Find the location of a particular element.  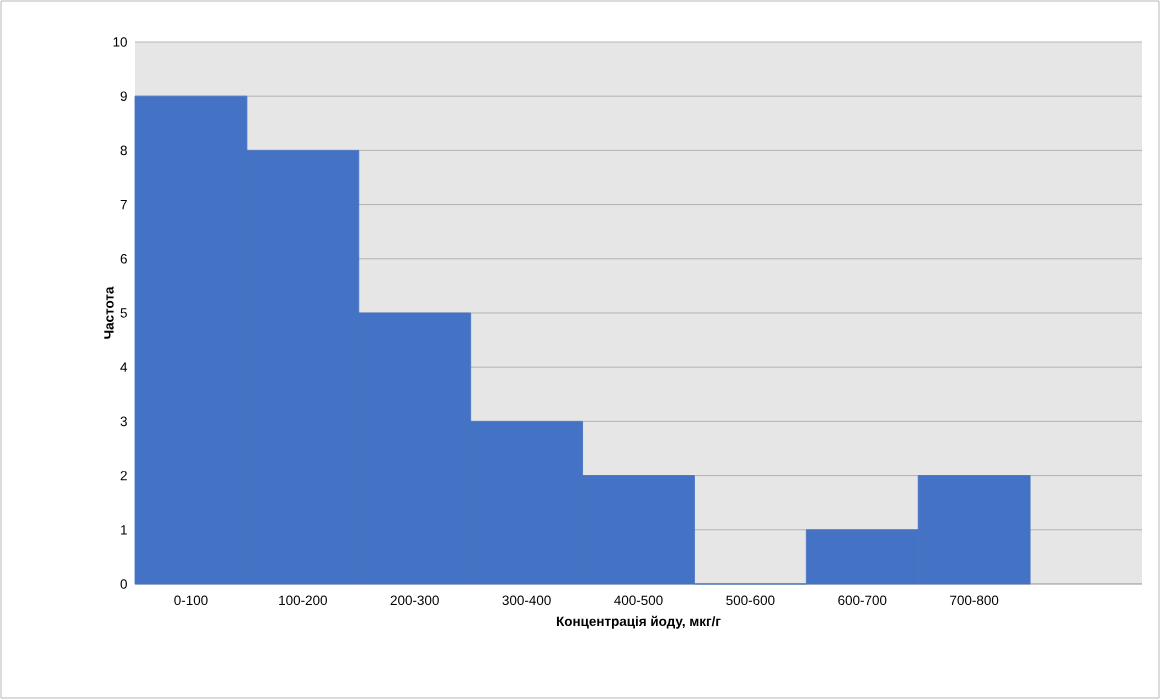

y-tick-label: 10 is located at coordinates (120, 42).